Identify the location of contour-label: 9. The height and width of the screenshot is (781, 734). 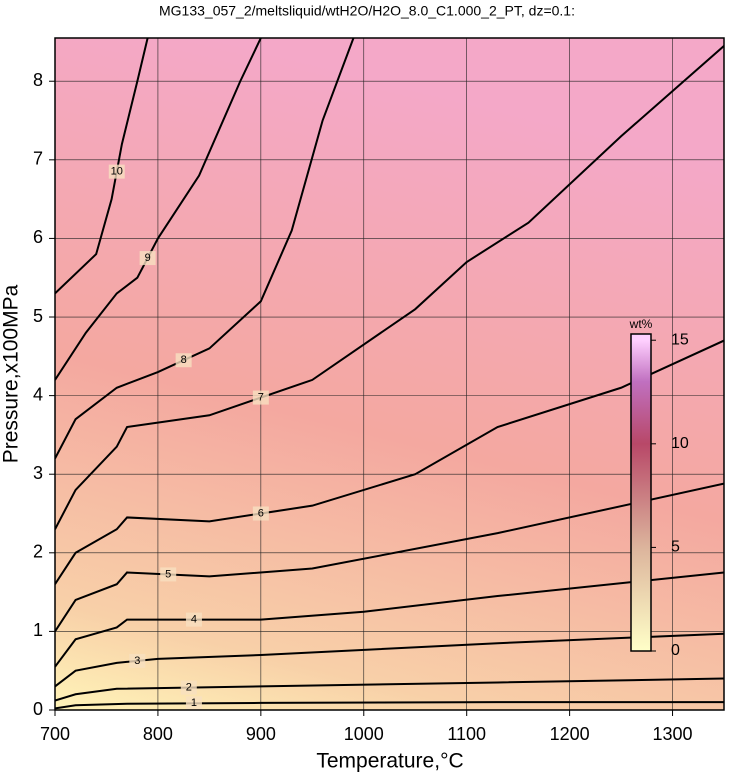
(148, 258).